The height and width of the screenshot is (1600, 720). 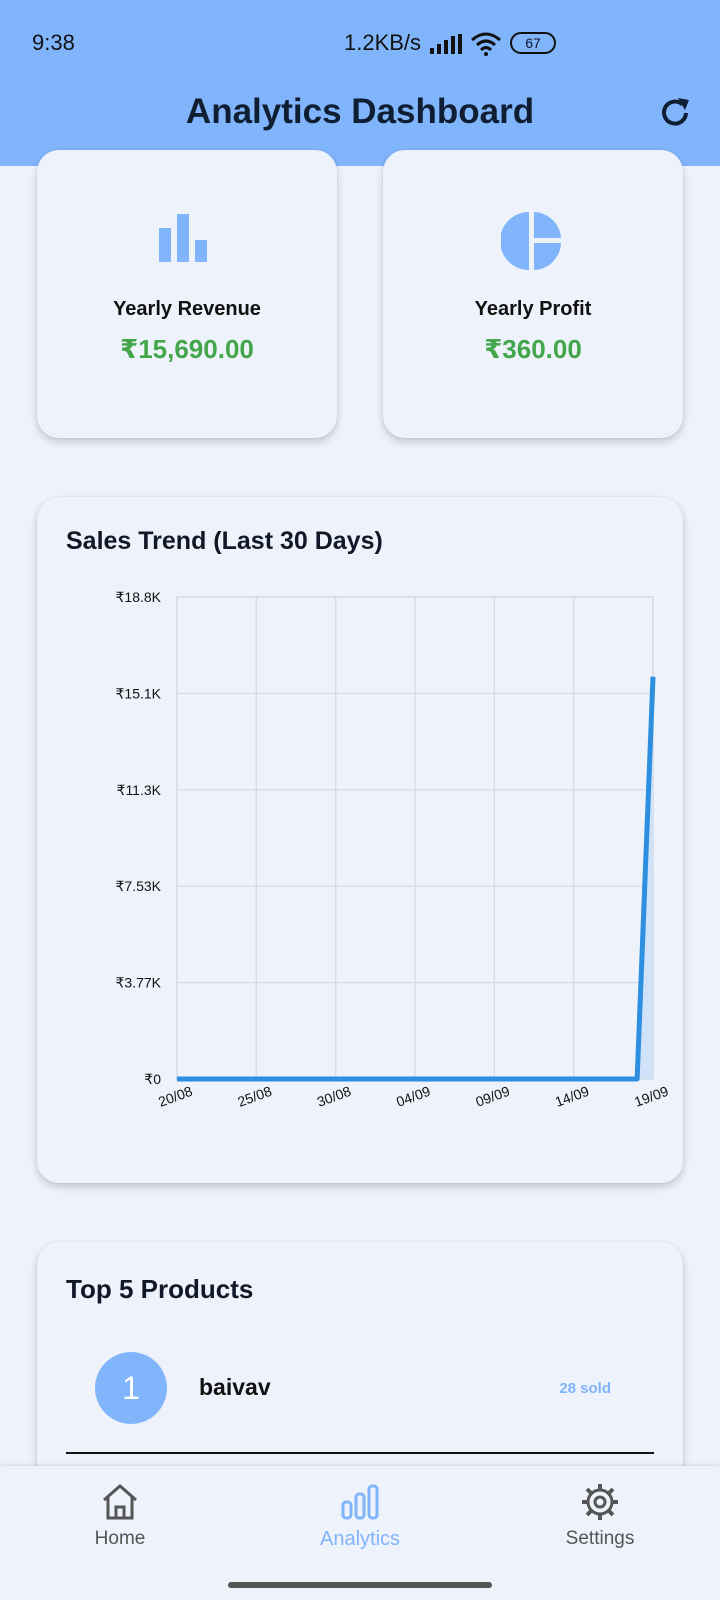 What do you see at coordinates (254, 1096) in the screenshot?
I see `x-tick-label: 25/08` at bounding box center [254, 1096].